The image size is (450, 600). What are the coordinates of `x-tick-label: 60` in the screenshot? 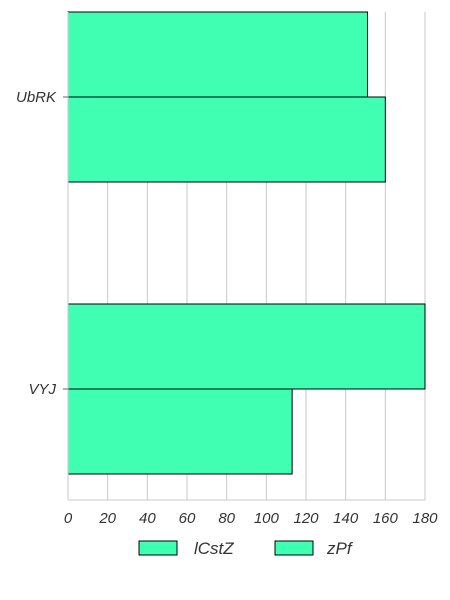 It's located at (187, 518).